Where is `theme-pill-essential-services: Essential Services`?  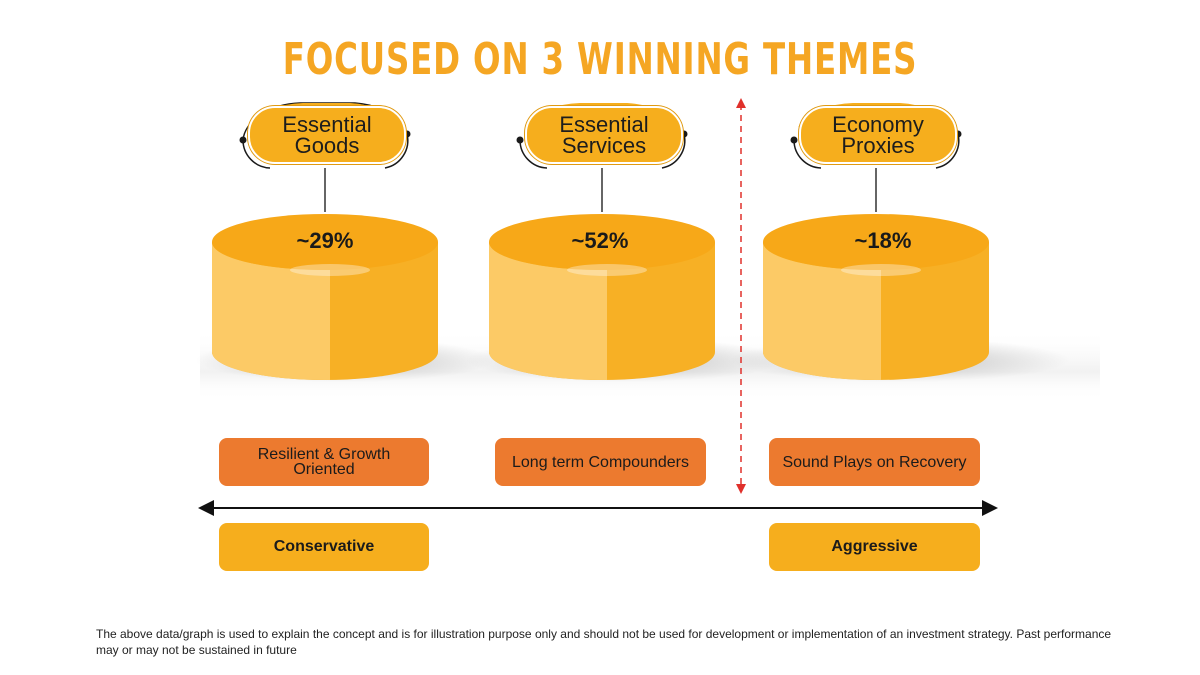 theme-pill-essential-services: Essential Services is located at coordinates (604, 135).